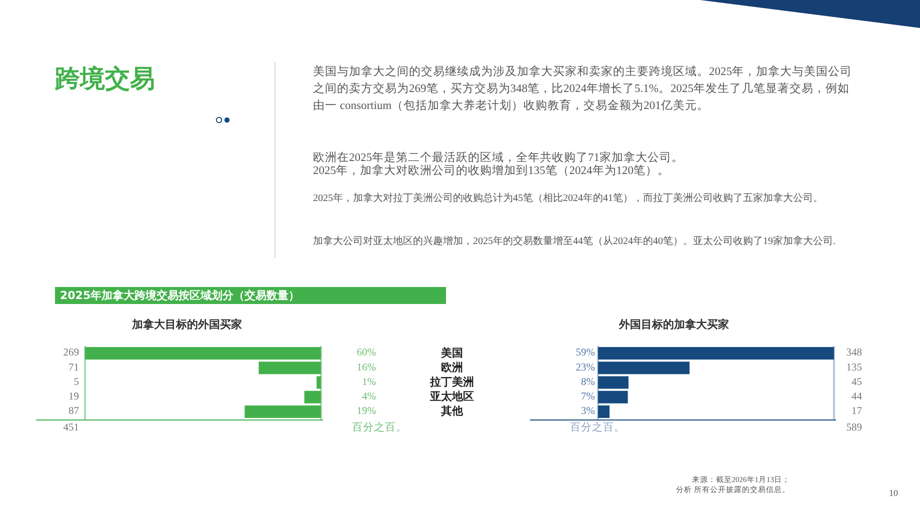 The height and width of the screenshot is (518, 920). Describe the element at coordinates (366, 368) in the screenshot. I see `text: 16%` at that location.